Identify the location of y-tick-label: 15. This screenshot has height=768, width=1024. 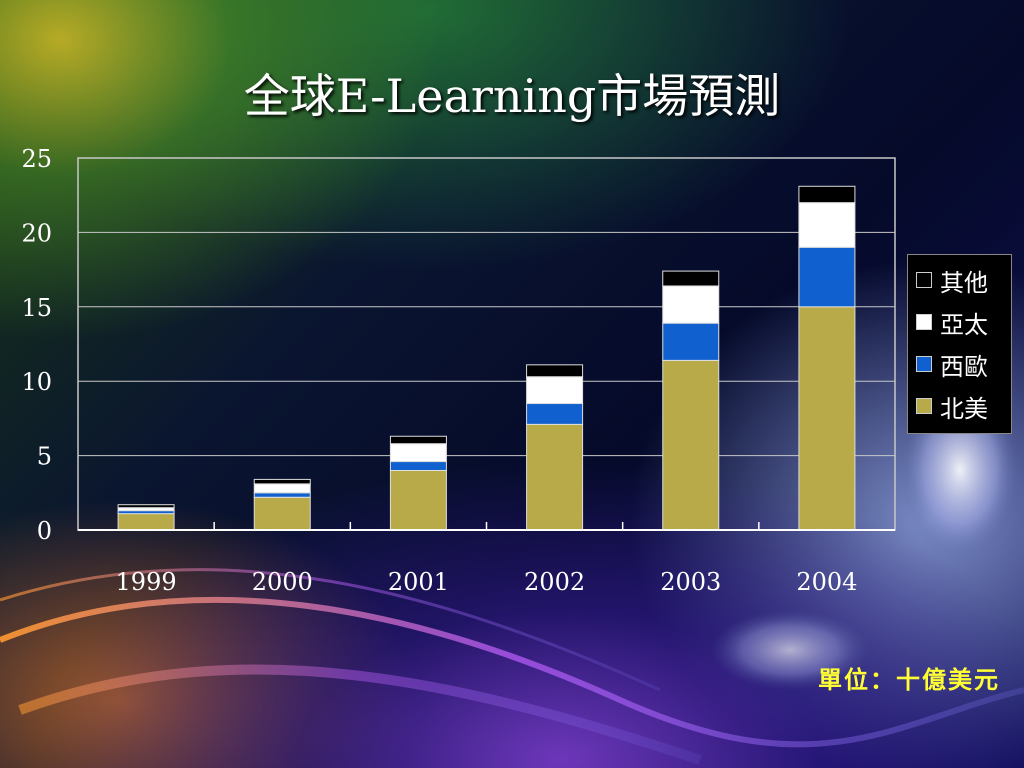
(36, 308).